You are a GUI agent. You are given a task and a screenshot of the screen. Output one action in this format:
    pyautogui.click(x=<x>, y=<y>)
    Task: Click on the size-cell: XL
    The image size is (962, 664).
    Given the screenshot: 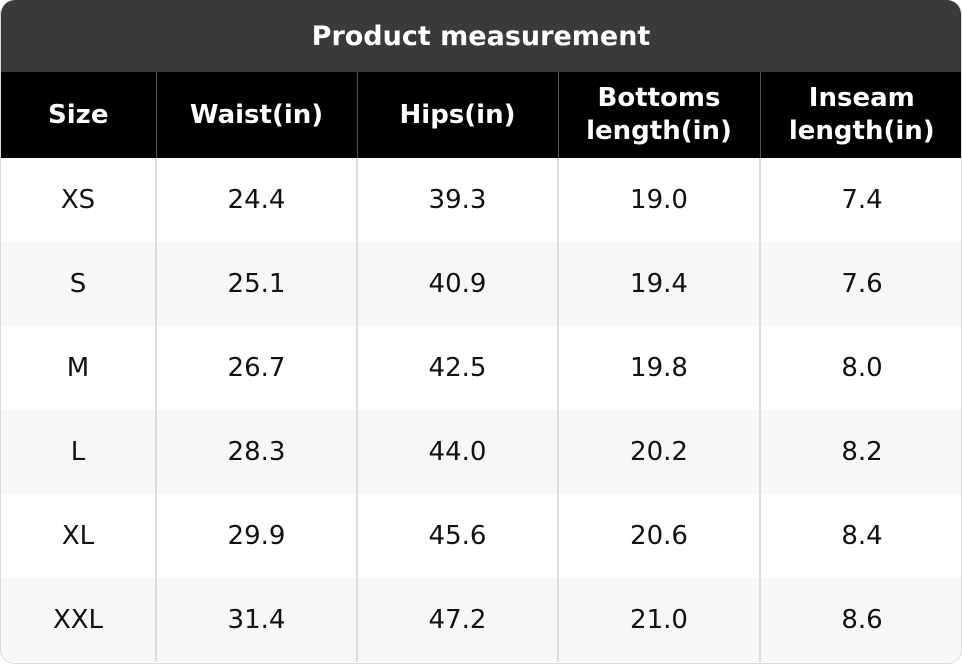 What is the action you would take?
    pyautogui.click(x=78, y=536)
    